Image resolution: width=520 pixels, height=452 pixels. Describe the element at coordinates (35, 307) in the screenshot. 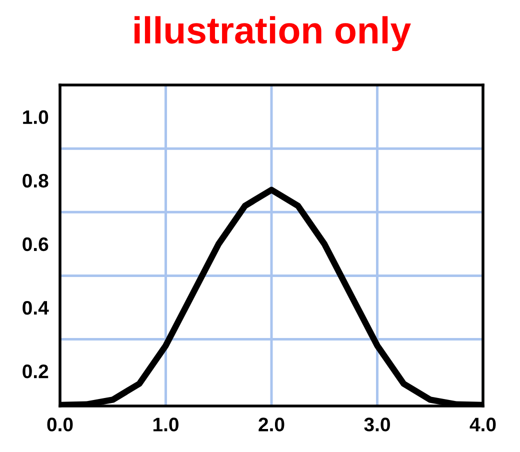

I see `y-tick-label: 0.4` at that location.